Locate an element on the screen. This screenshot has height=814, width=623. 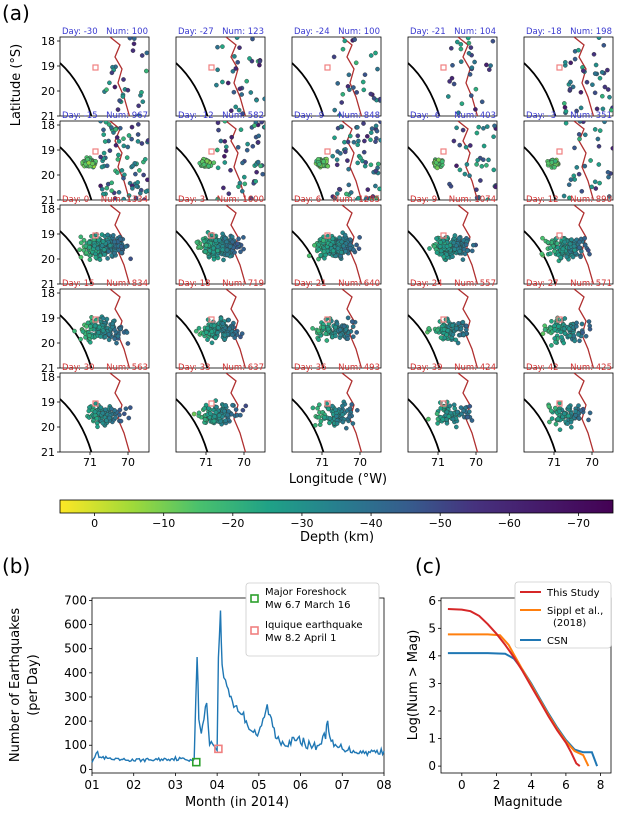
csn-legend-label: CSN is located at coordinates (557, 641).